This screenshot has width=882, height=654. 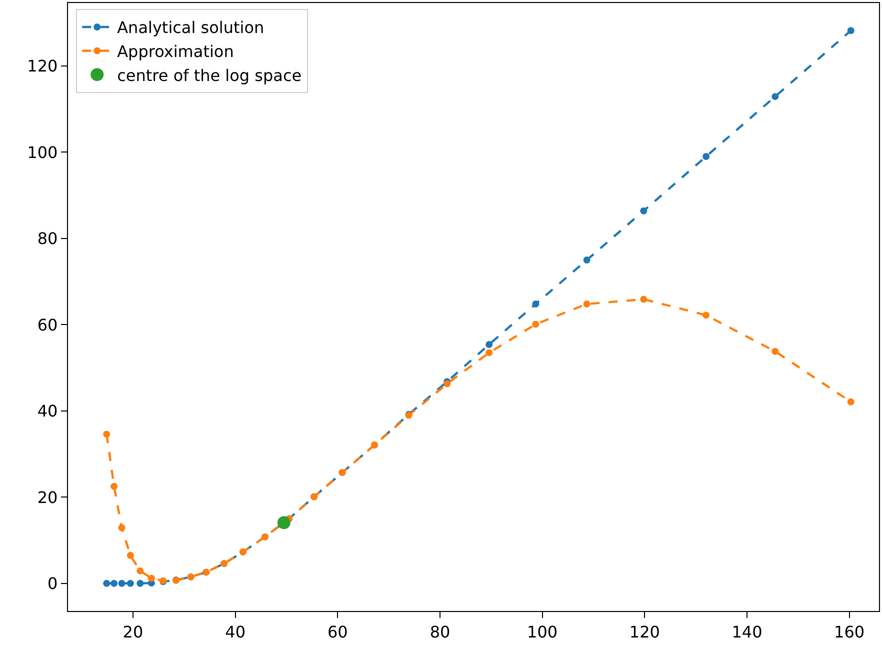 What do you see at coordinates (209, 75) in the screenshot?
I see `legend-label: centre of the log space` at bounding box center [209, 75].